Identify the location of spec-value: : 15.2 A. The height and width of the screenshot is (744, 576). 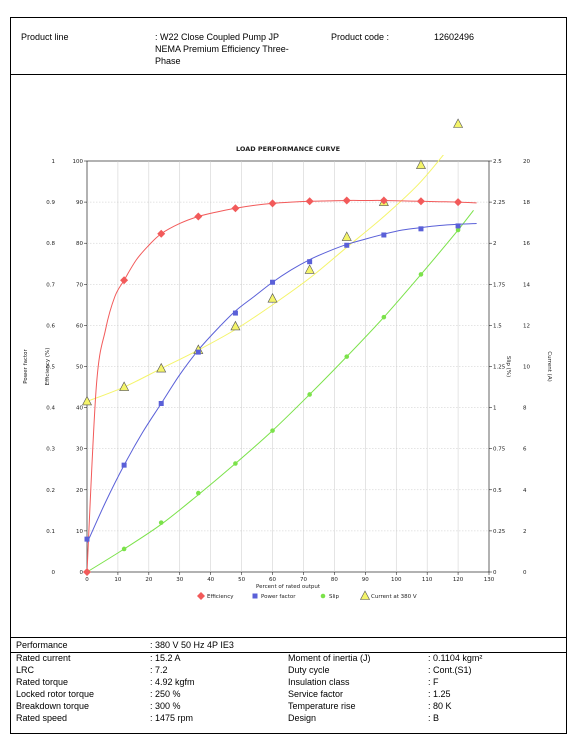
(165, 658).